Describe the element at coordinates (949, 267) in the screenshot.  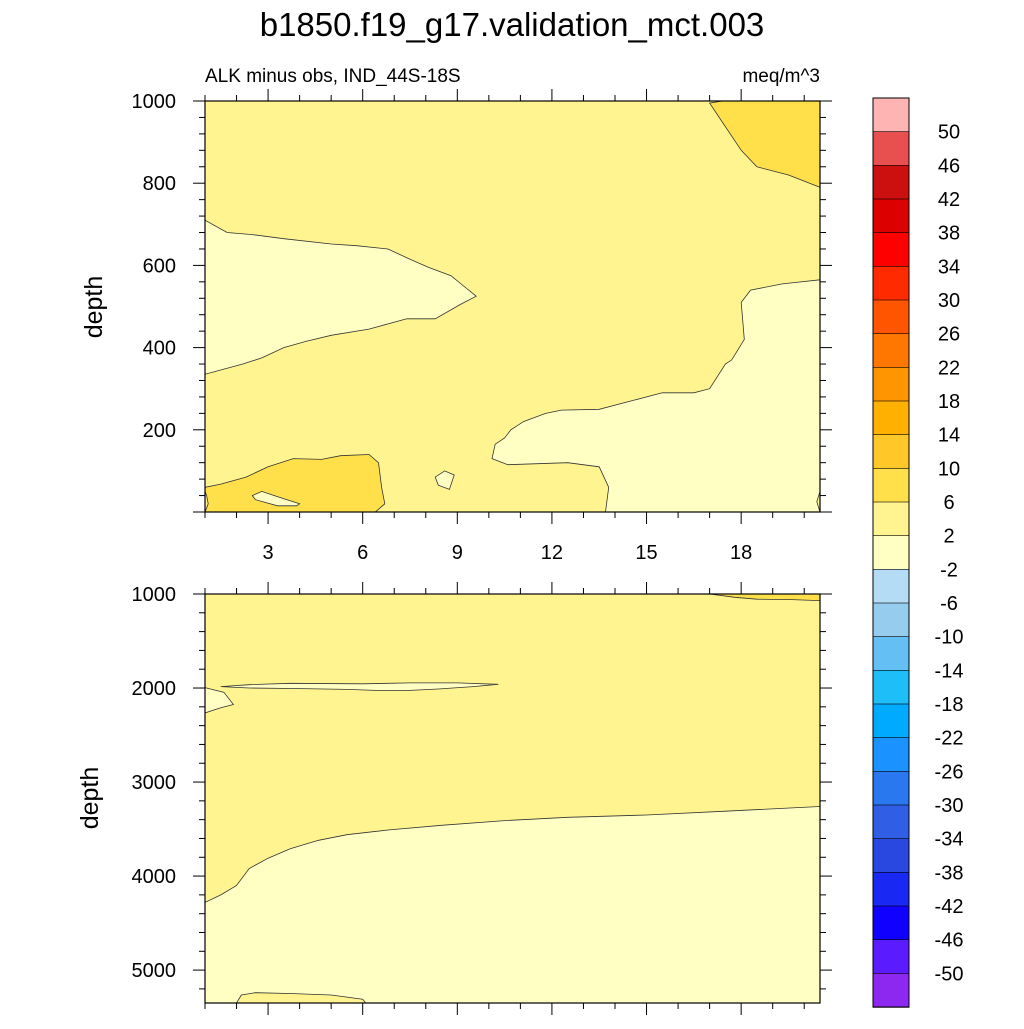
I see `colorbar-label: 34` at that location.